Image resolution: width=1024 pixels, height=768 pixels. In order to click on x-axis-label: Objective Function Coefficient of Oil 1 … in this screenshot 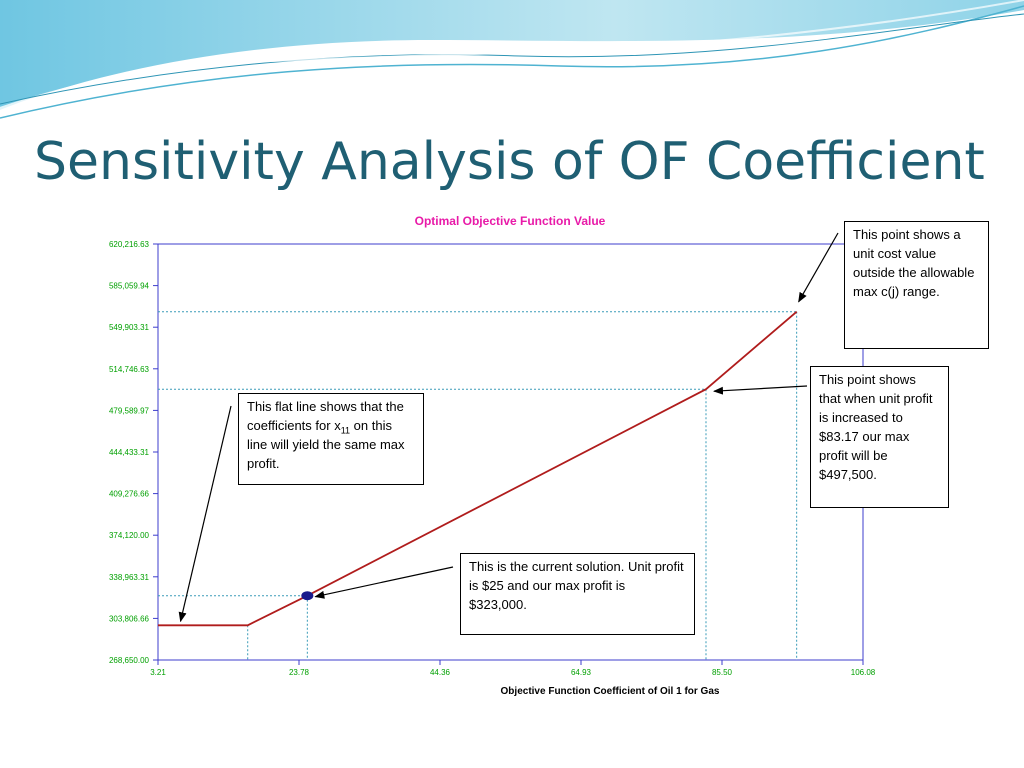, I will do `click(610, 691)`.